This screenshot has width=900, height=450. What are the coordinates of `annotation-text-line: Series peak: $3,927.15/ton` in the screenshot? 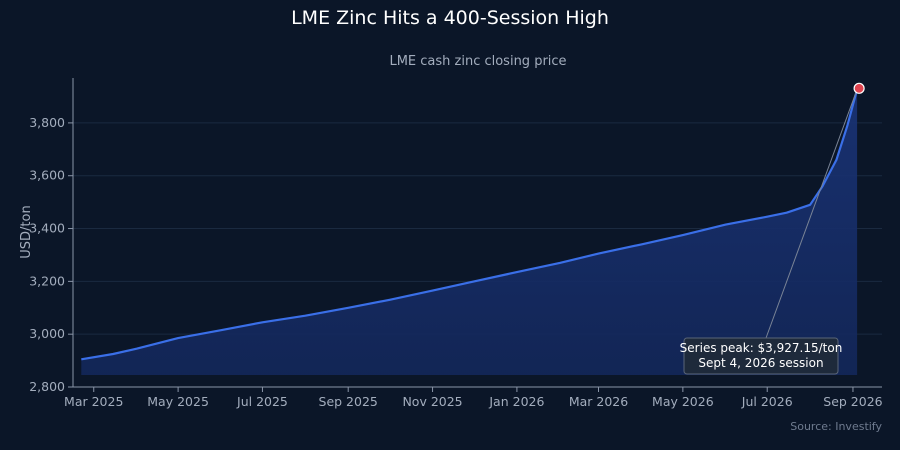 It's located at (761, 348).